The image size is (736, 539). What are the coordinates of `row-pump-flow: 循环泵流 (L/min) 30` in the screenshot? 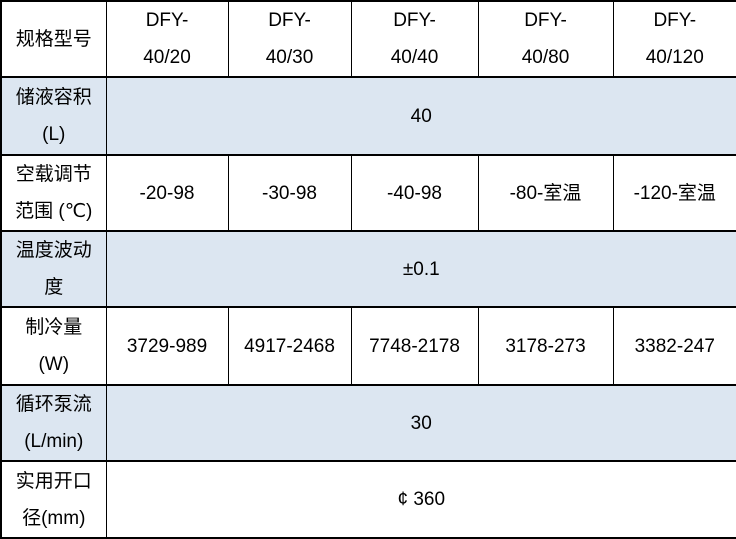 It's located at (368, 423).